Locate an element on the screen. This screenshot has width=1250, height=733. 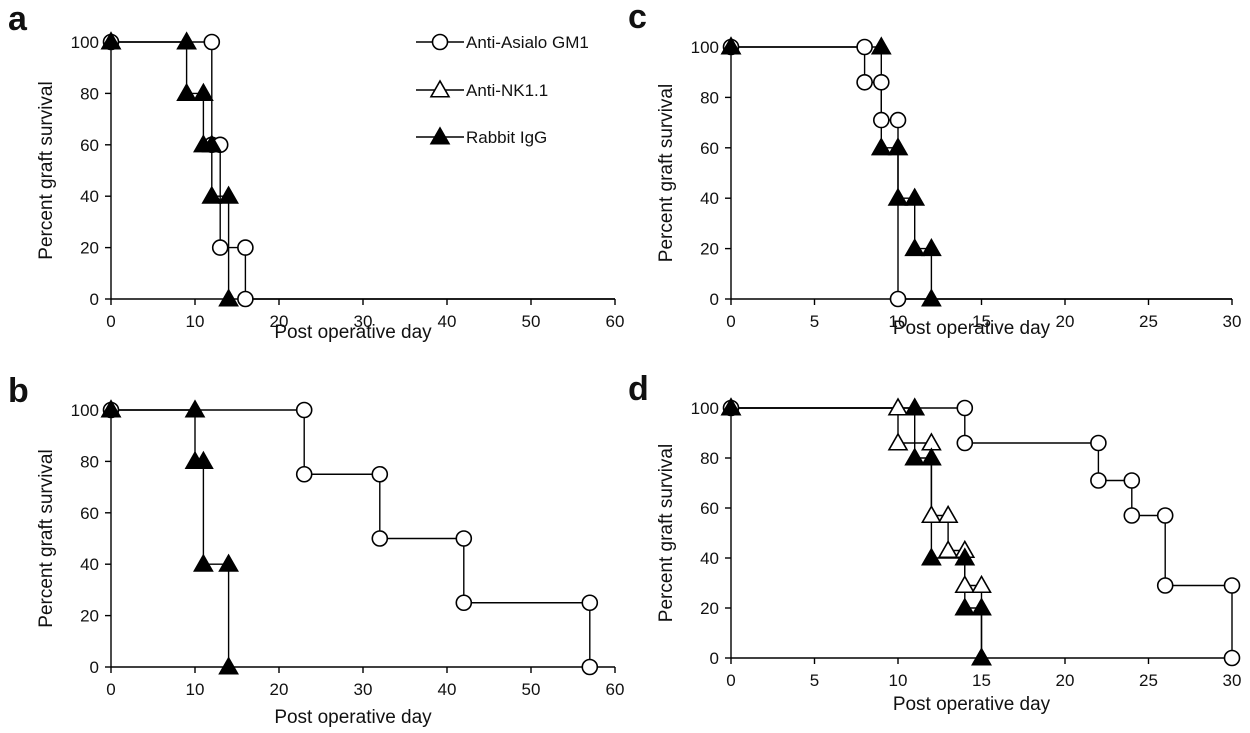
panel-letter: a is located at coordinates (18, 19).